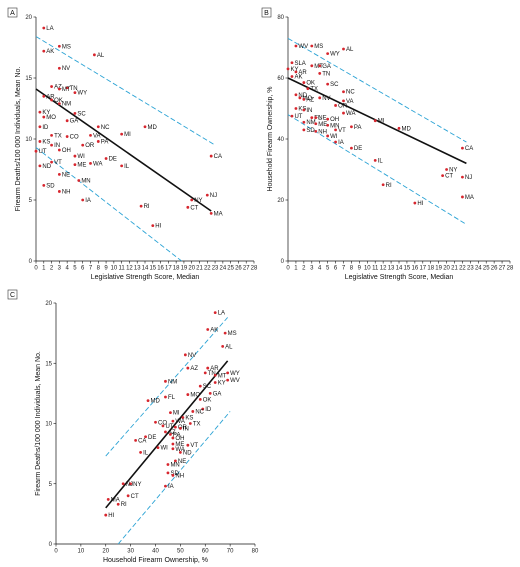 The image size is (520, 567). Describe the element at coordinates (165, 486) in the screenshot. I see `data-point-ia` at that location.